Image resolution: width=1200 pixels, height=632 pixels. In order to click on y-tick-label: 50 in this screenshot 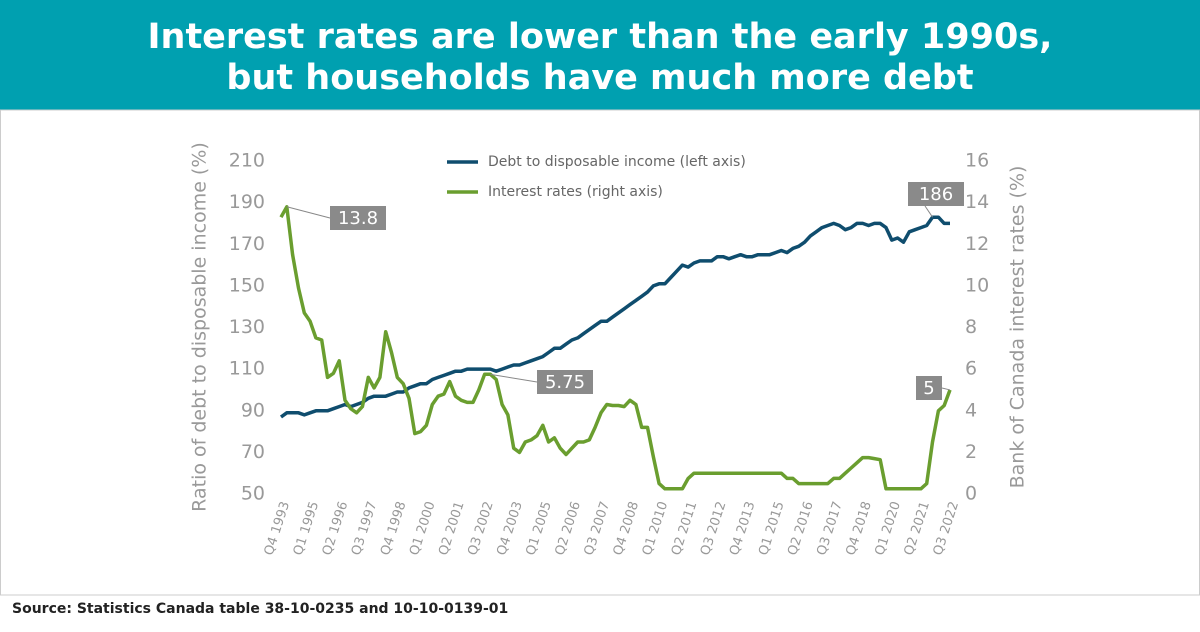, I will do `click(253, 494)`.